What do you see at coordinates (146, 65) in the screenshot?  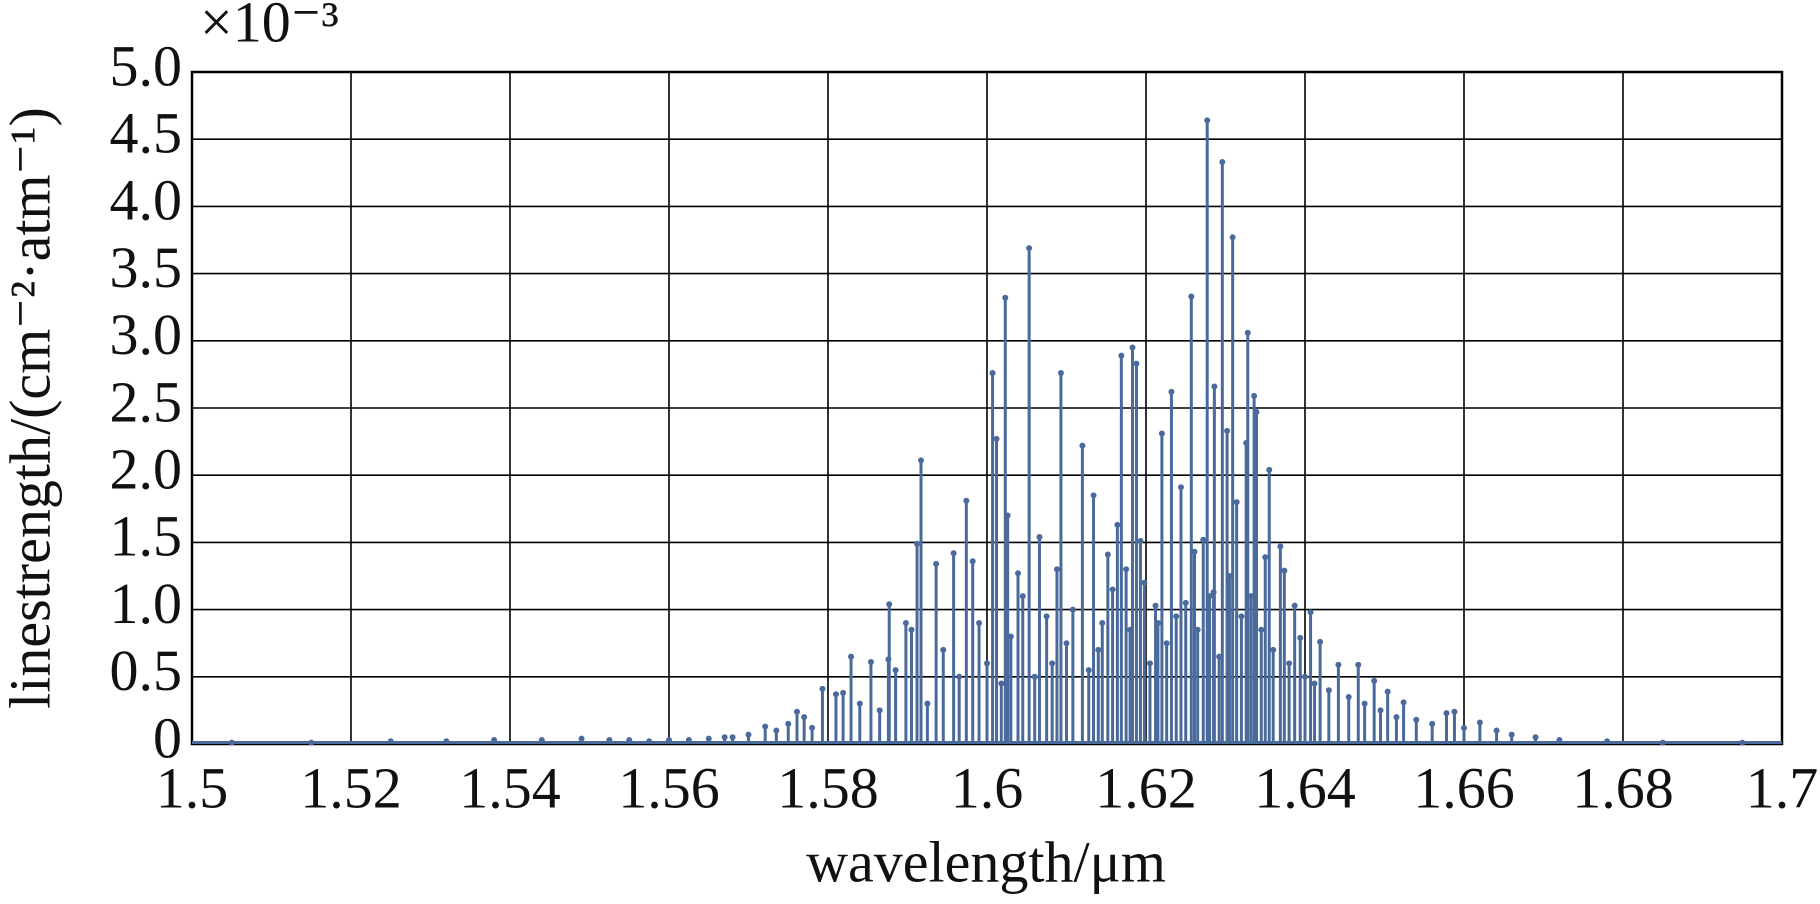 I see `y-tick-label: 5.0` at bounding box center [146, 65].